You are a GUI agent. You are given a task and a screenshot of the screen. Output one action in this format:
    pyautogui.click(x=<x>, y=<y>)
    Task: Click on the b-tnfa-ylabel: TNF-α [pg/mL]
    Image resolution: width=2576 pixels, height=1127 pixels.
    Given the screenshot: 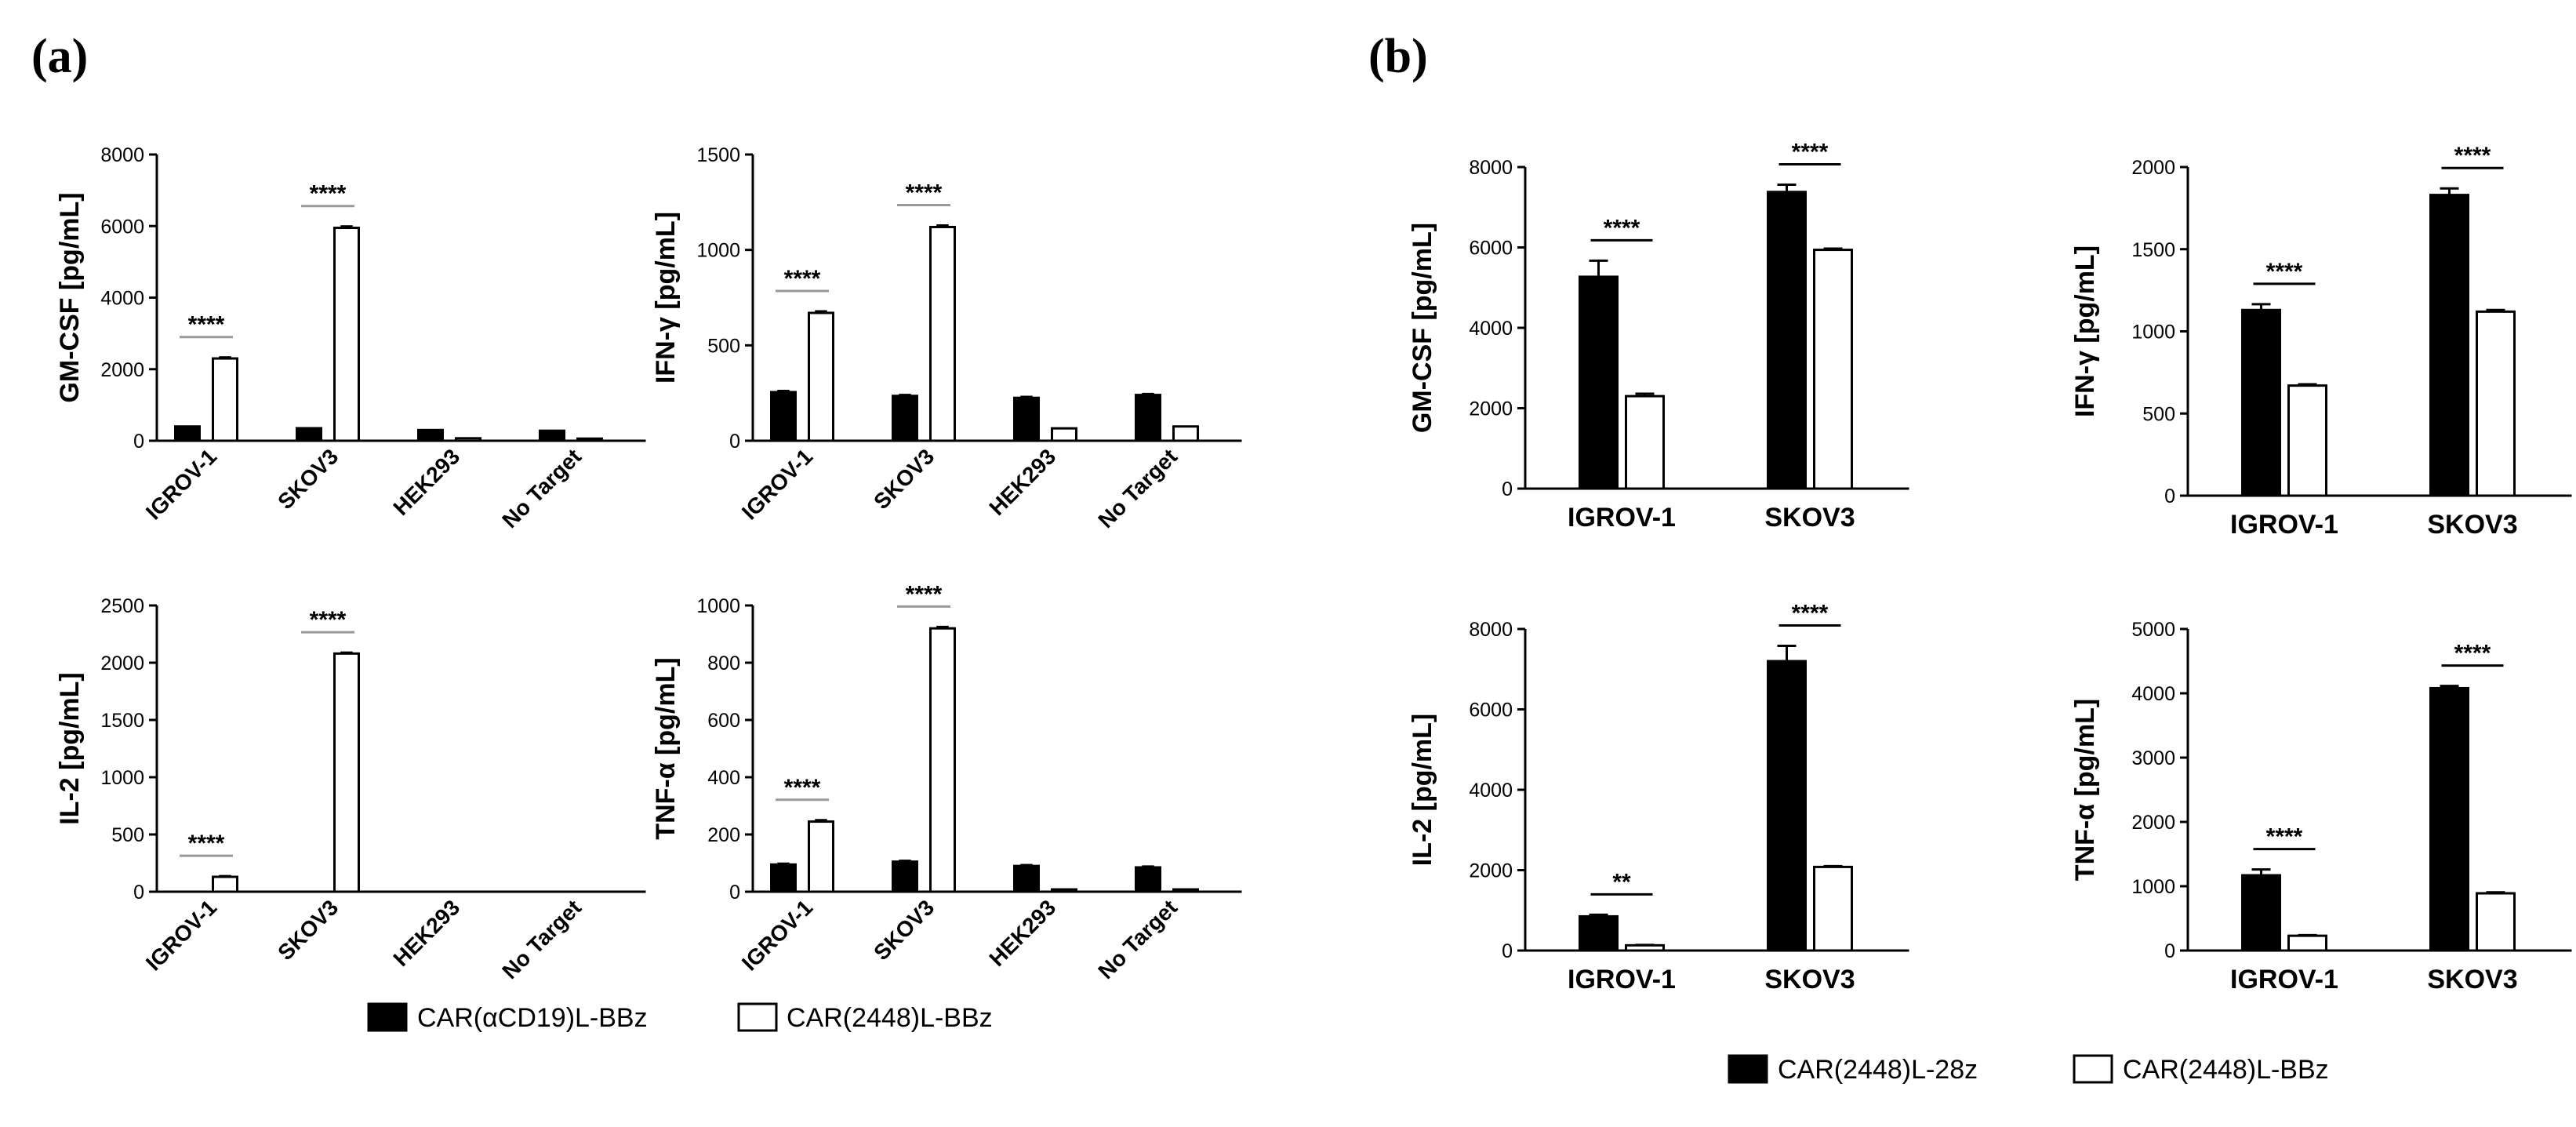 What is the action you would take?
    pyautogui.click(x=2085, y=790)
    